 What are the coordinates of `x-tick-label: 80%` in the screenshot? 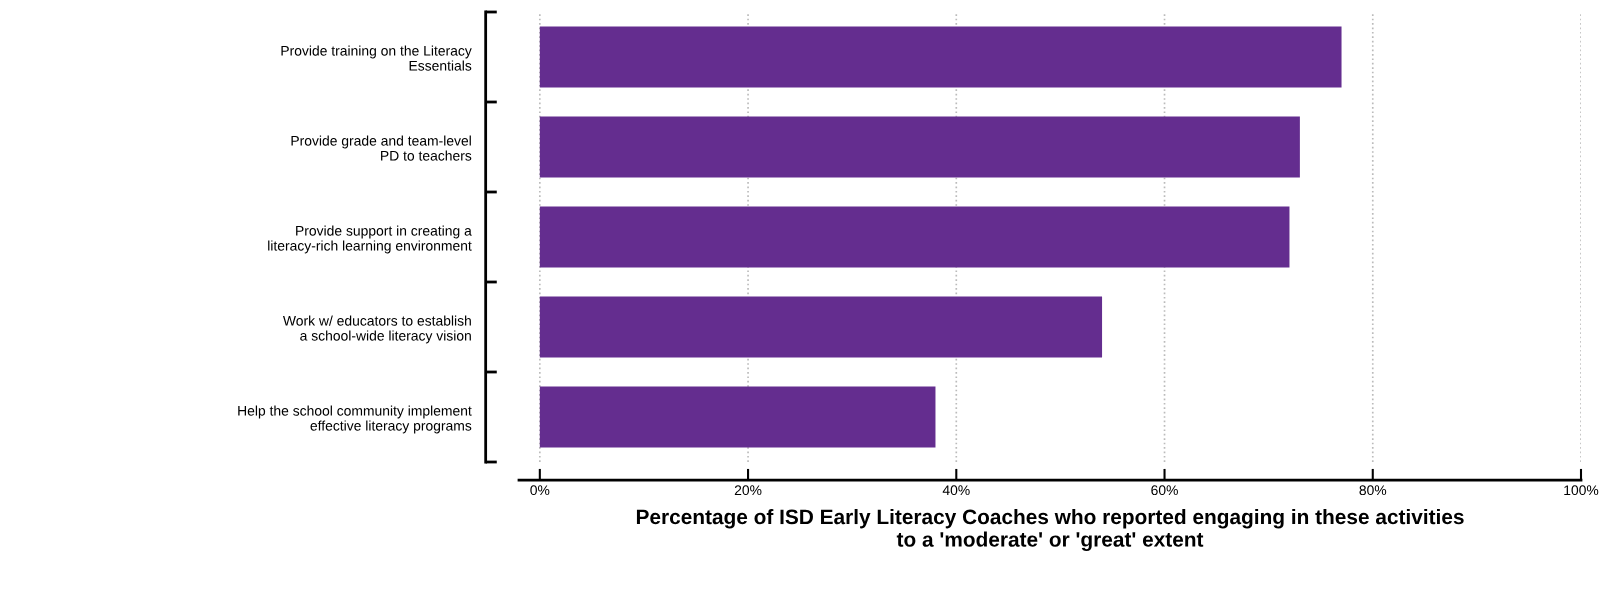 It's located at (1373, 490).